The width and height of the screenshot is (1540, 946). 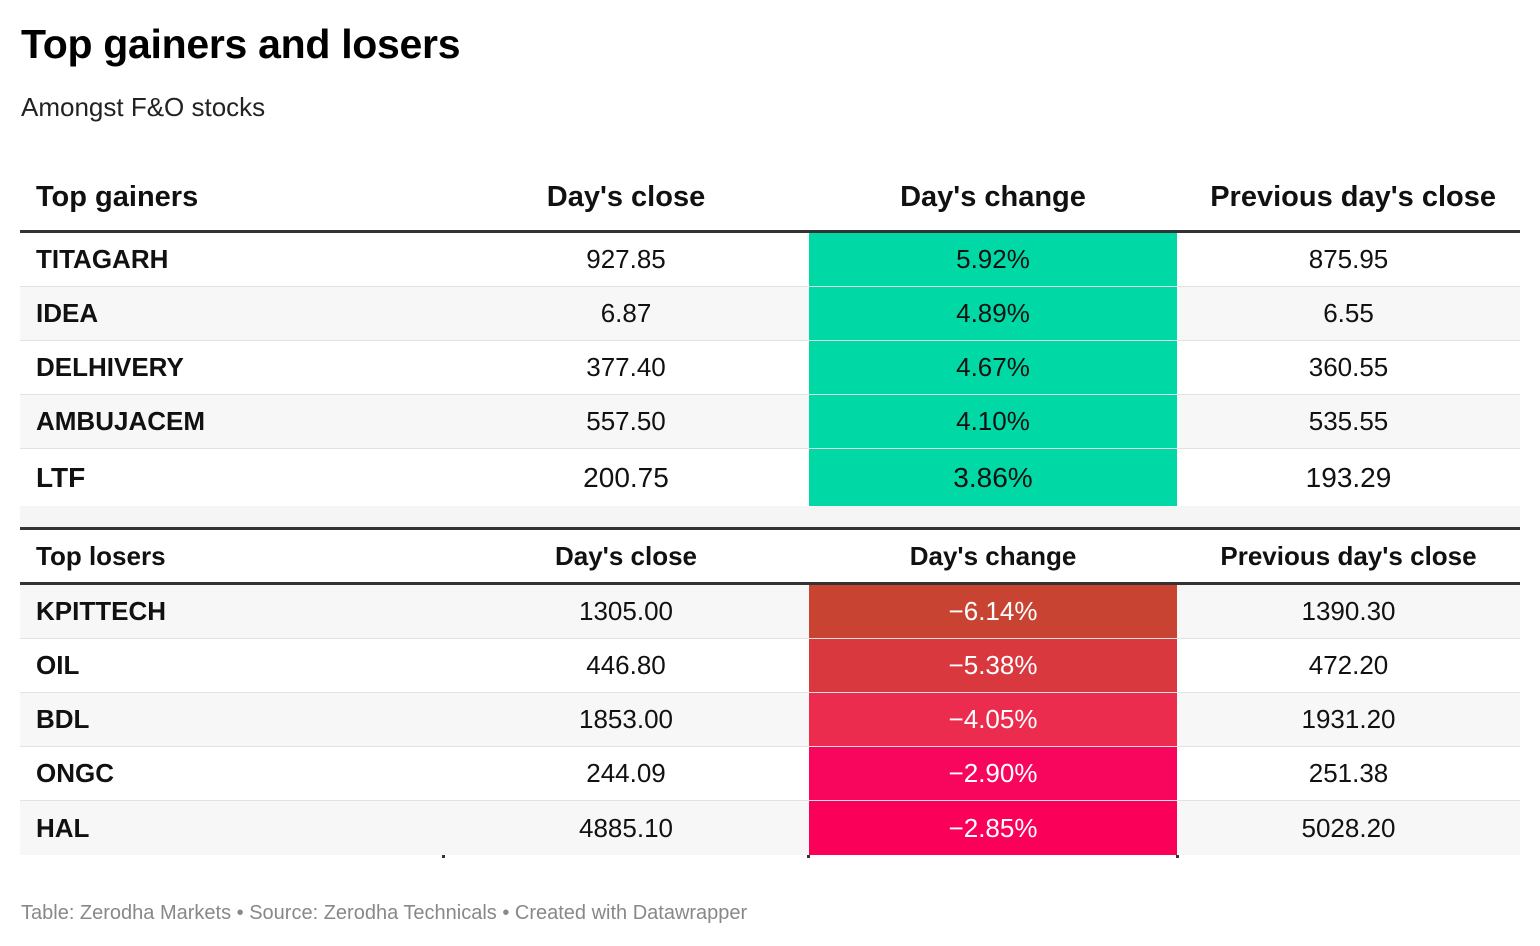 I want to click on days-close: 557.50, so click(x=626, y=421).